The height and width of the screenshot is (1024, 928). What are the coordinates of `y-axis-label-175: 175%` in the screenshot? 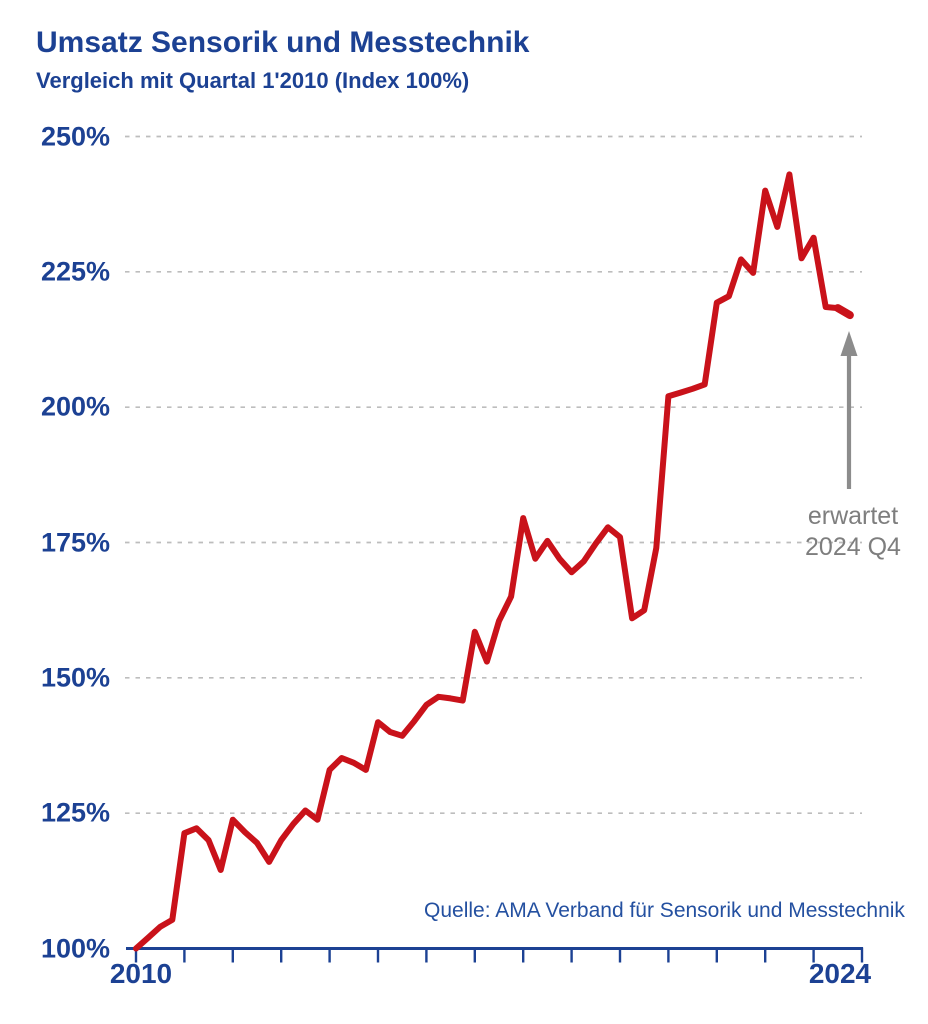 It's located at (75, 542).